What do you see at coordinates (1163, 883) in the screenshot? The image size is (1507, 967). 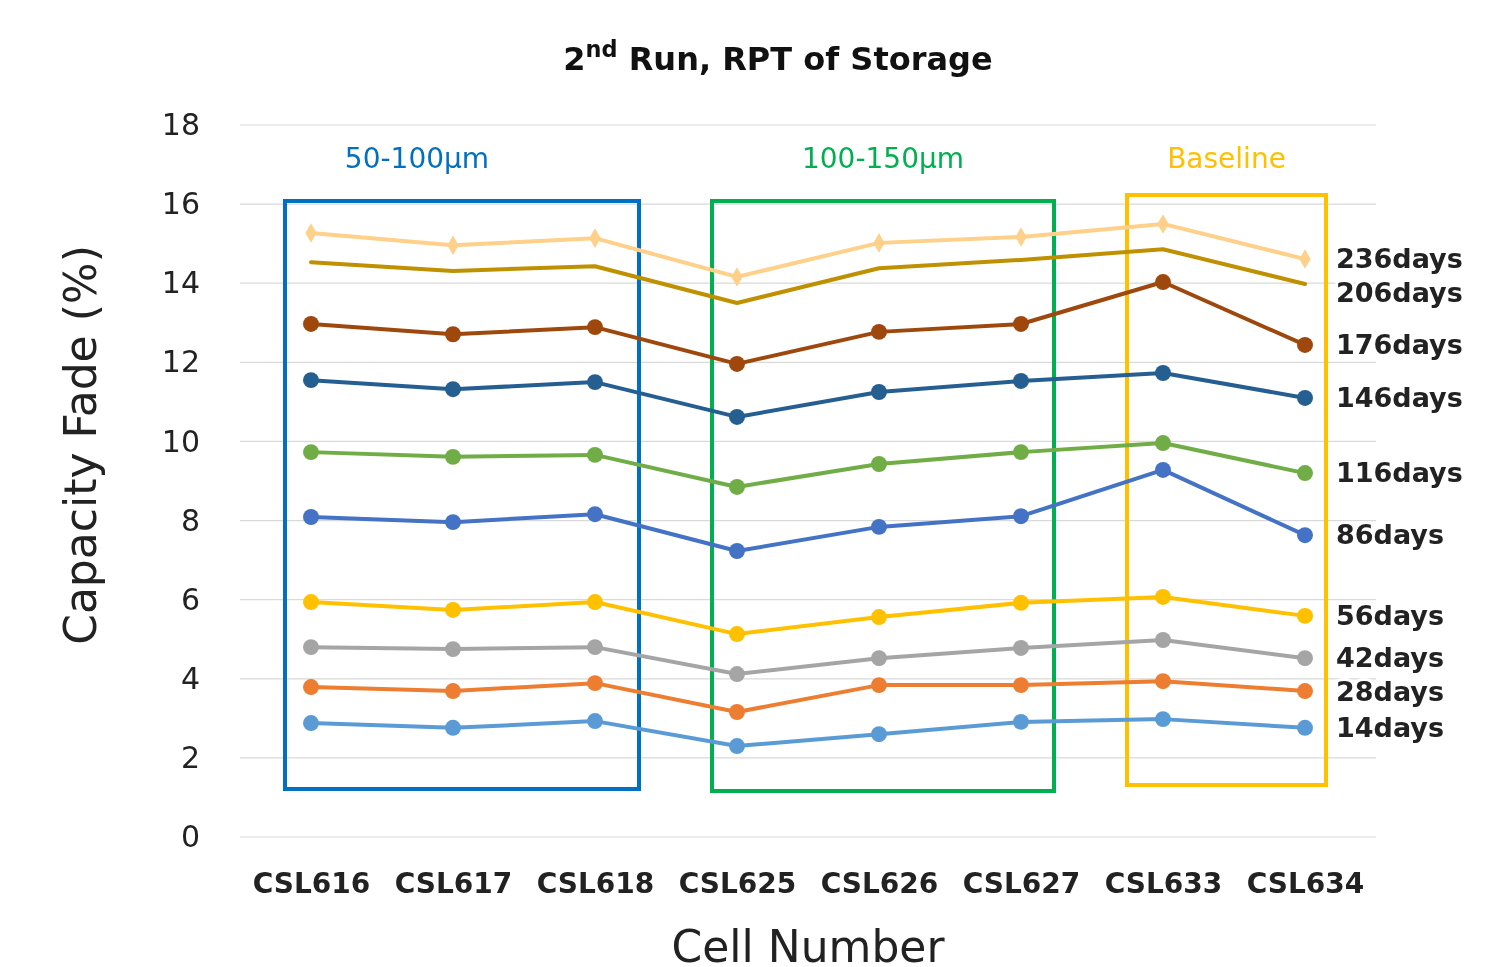 I see `x-tick-label: CSL633` at bounding box center [1163, 883].